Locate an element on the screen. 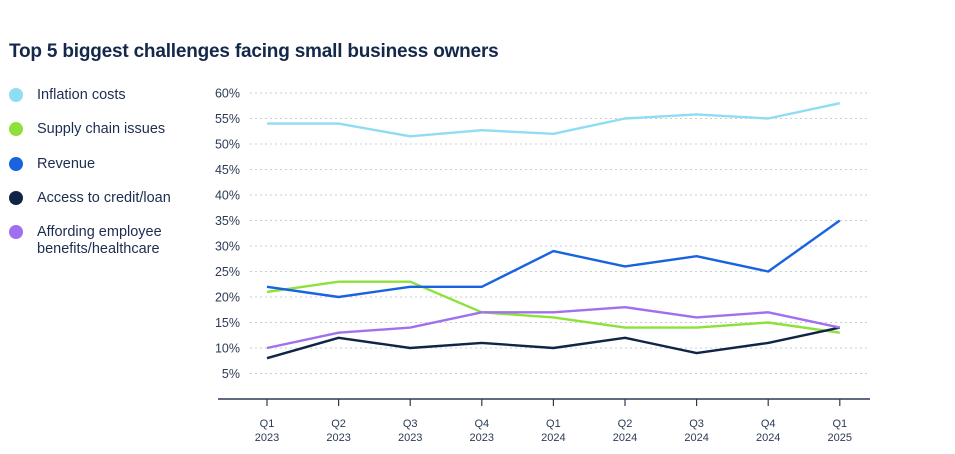  x-tick-label: 2025 is located at coordinates (840, 438).